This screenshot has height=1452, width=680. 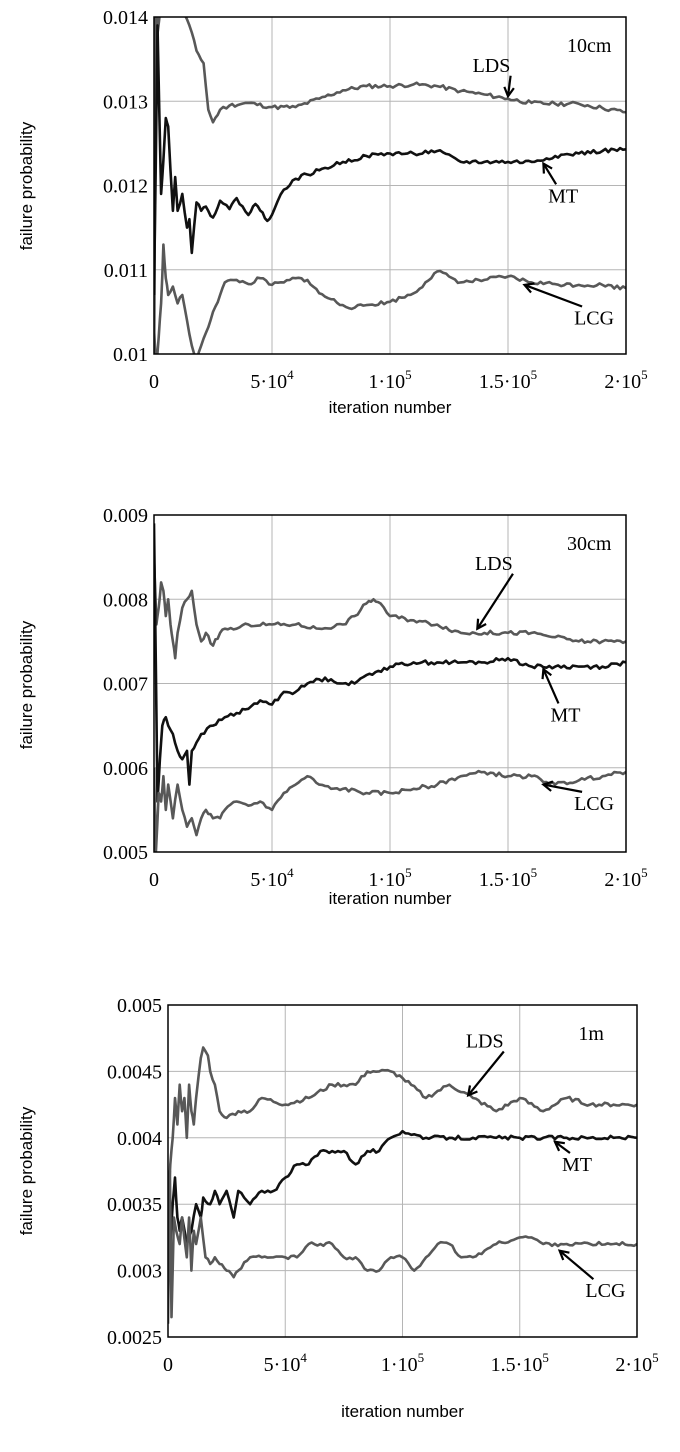 What do you see at coordinates (125, 18) in the screenshot?
I see `y-tick-label: 0.014` at bounding box center [125, 18].